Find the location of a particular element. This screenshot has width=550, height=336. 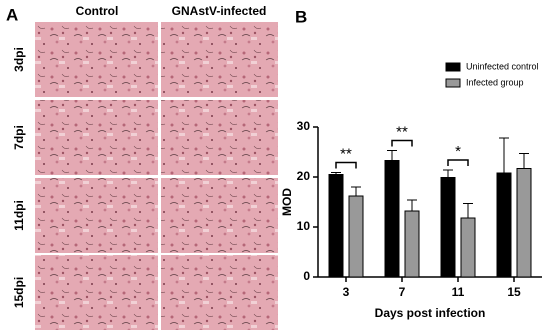

y-tick-label: 30 is located at coordinates (304, 126).